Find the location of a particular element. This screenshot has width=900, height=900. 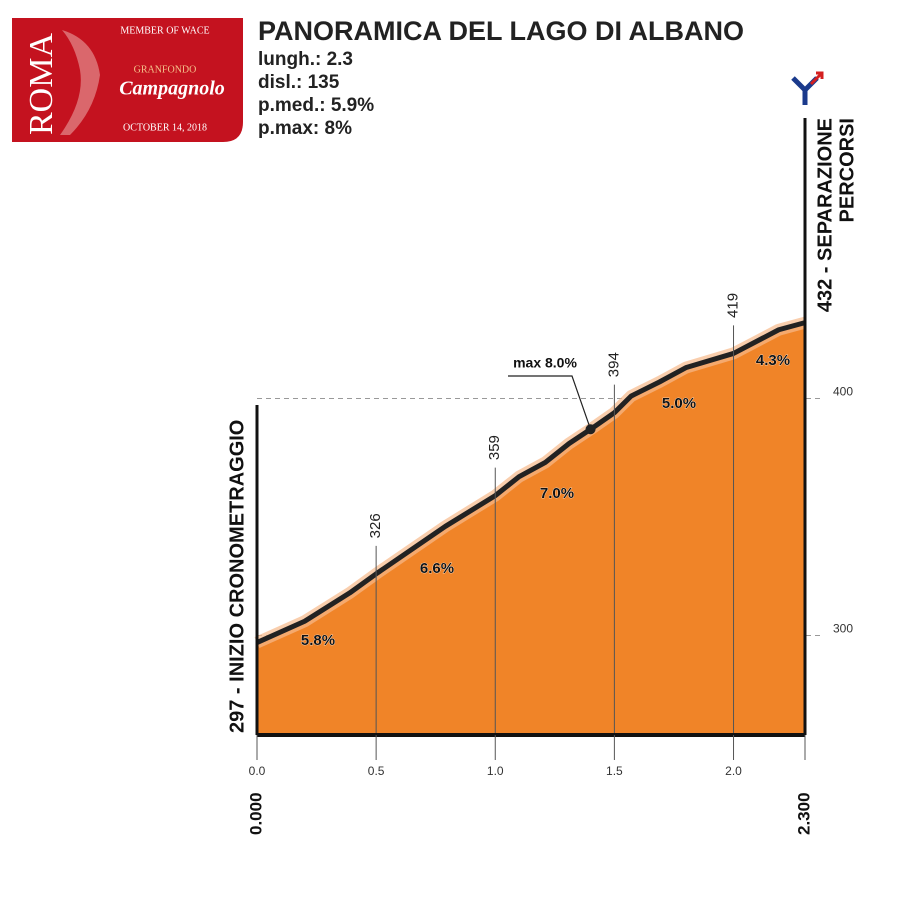

gradient-label: 5.0% is located at coordinates (679, 403).